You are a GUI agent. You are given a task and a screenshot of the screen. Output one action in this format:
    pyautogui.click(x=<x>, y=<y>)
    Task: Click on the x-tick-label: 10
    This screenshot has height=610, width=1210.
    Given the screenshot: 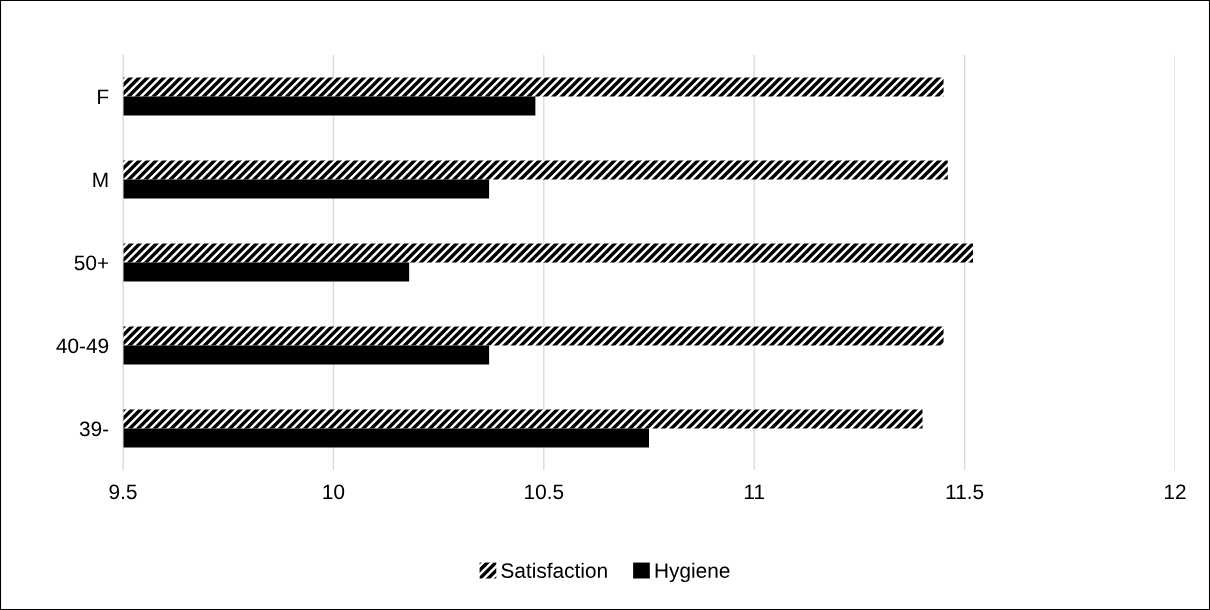 What is the action you would take?
    pyautogui.click(x=334, y=492)
    